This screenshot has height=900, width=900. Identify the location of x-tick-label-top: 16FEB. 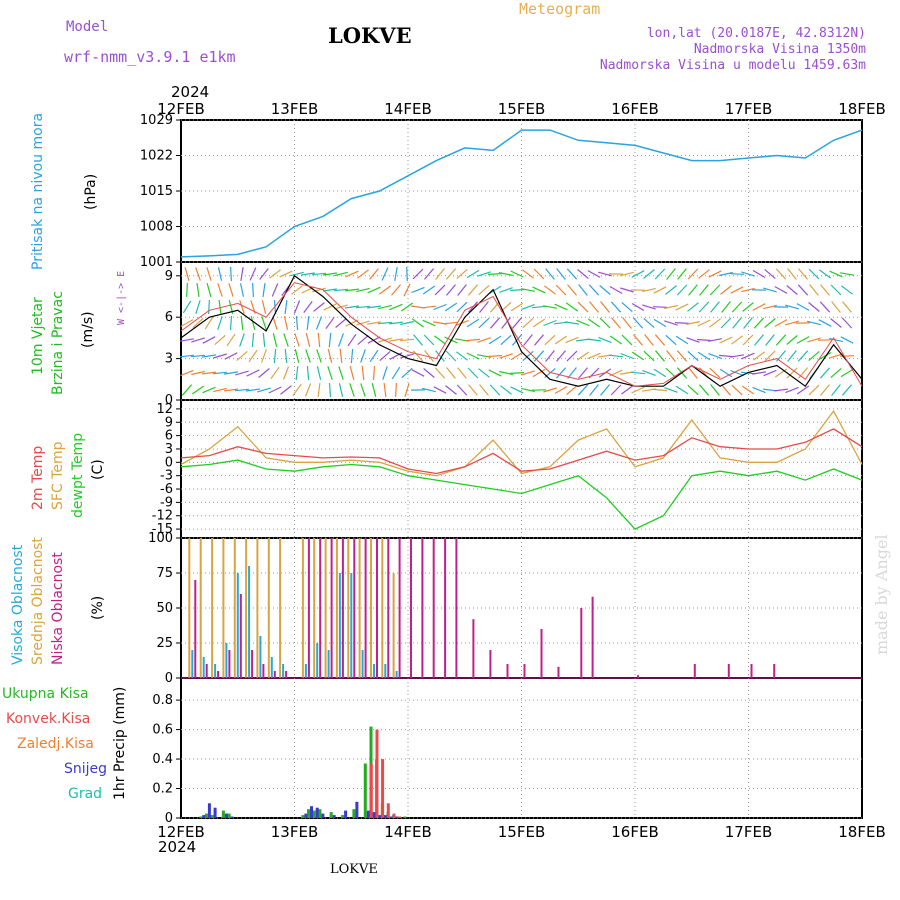
(634, 109).